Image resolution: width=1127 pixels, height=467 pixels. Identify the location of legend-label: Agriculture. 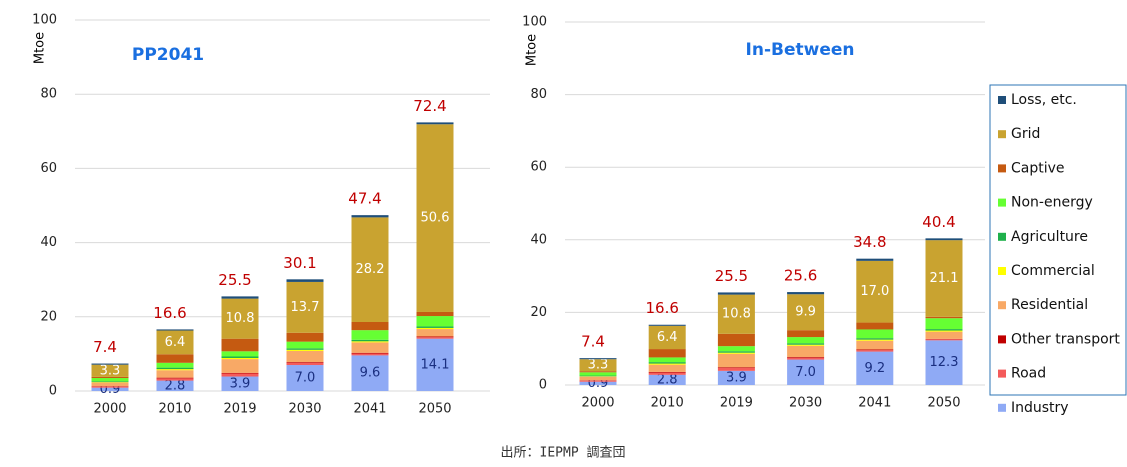
(1049, 237).